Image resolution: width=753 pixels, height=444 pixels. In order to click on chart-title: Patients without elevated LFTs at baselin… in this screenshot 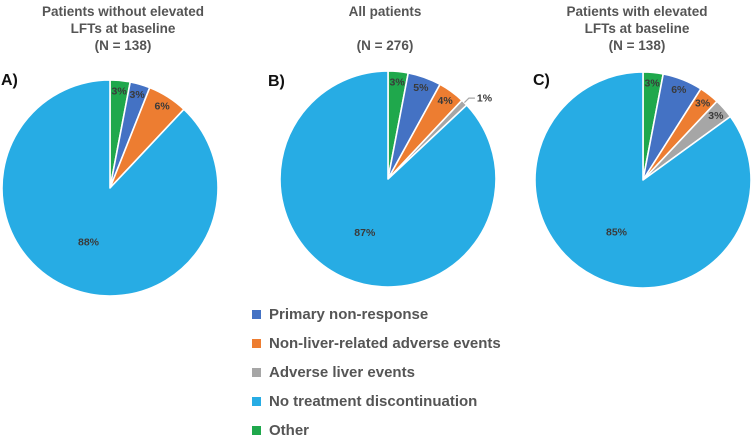, I will do `click(123, 28)`.